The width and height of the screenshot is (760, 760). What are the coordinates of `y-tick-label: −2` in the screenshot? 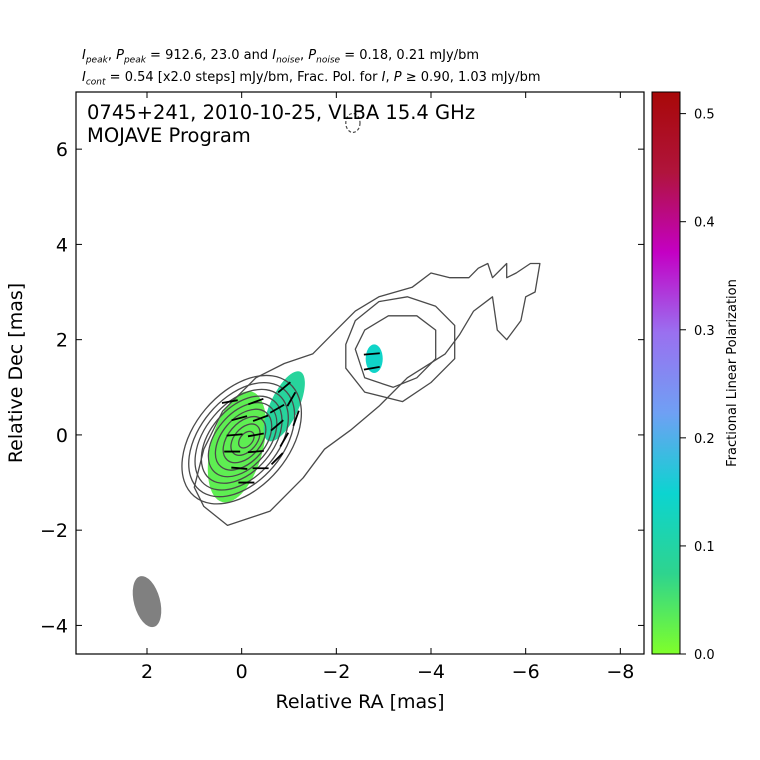 It's located at (54, 531).